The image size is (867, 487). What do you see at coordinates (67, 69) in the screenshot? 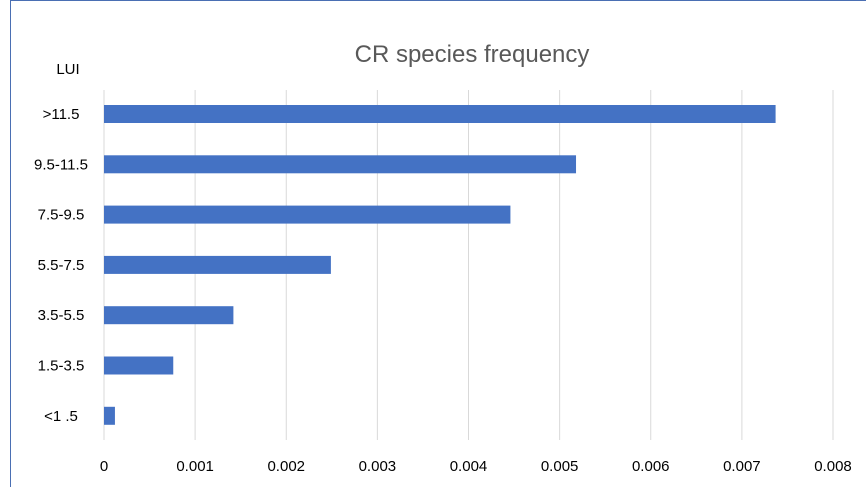
I see `y-axis-label: LUI` at bounding box center [67, 69].